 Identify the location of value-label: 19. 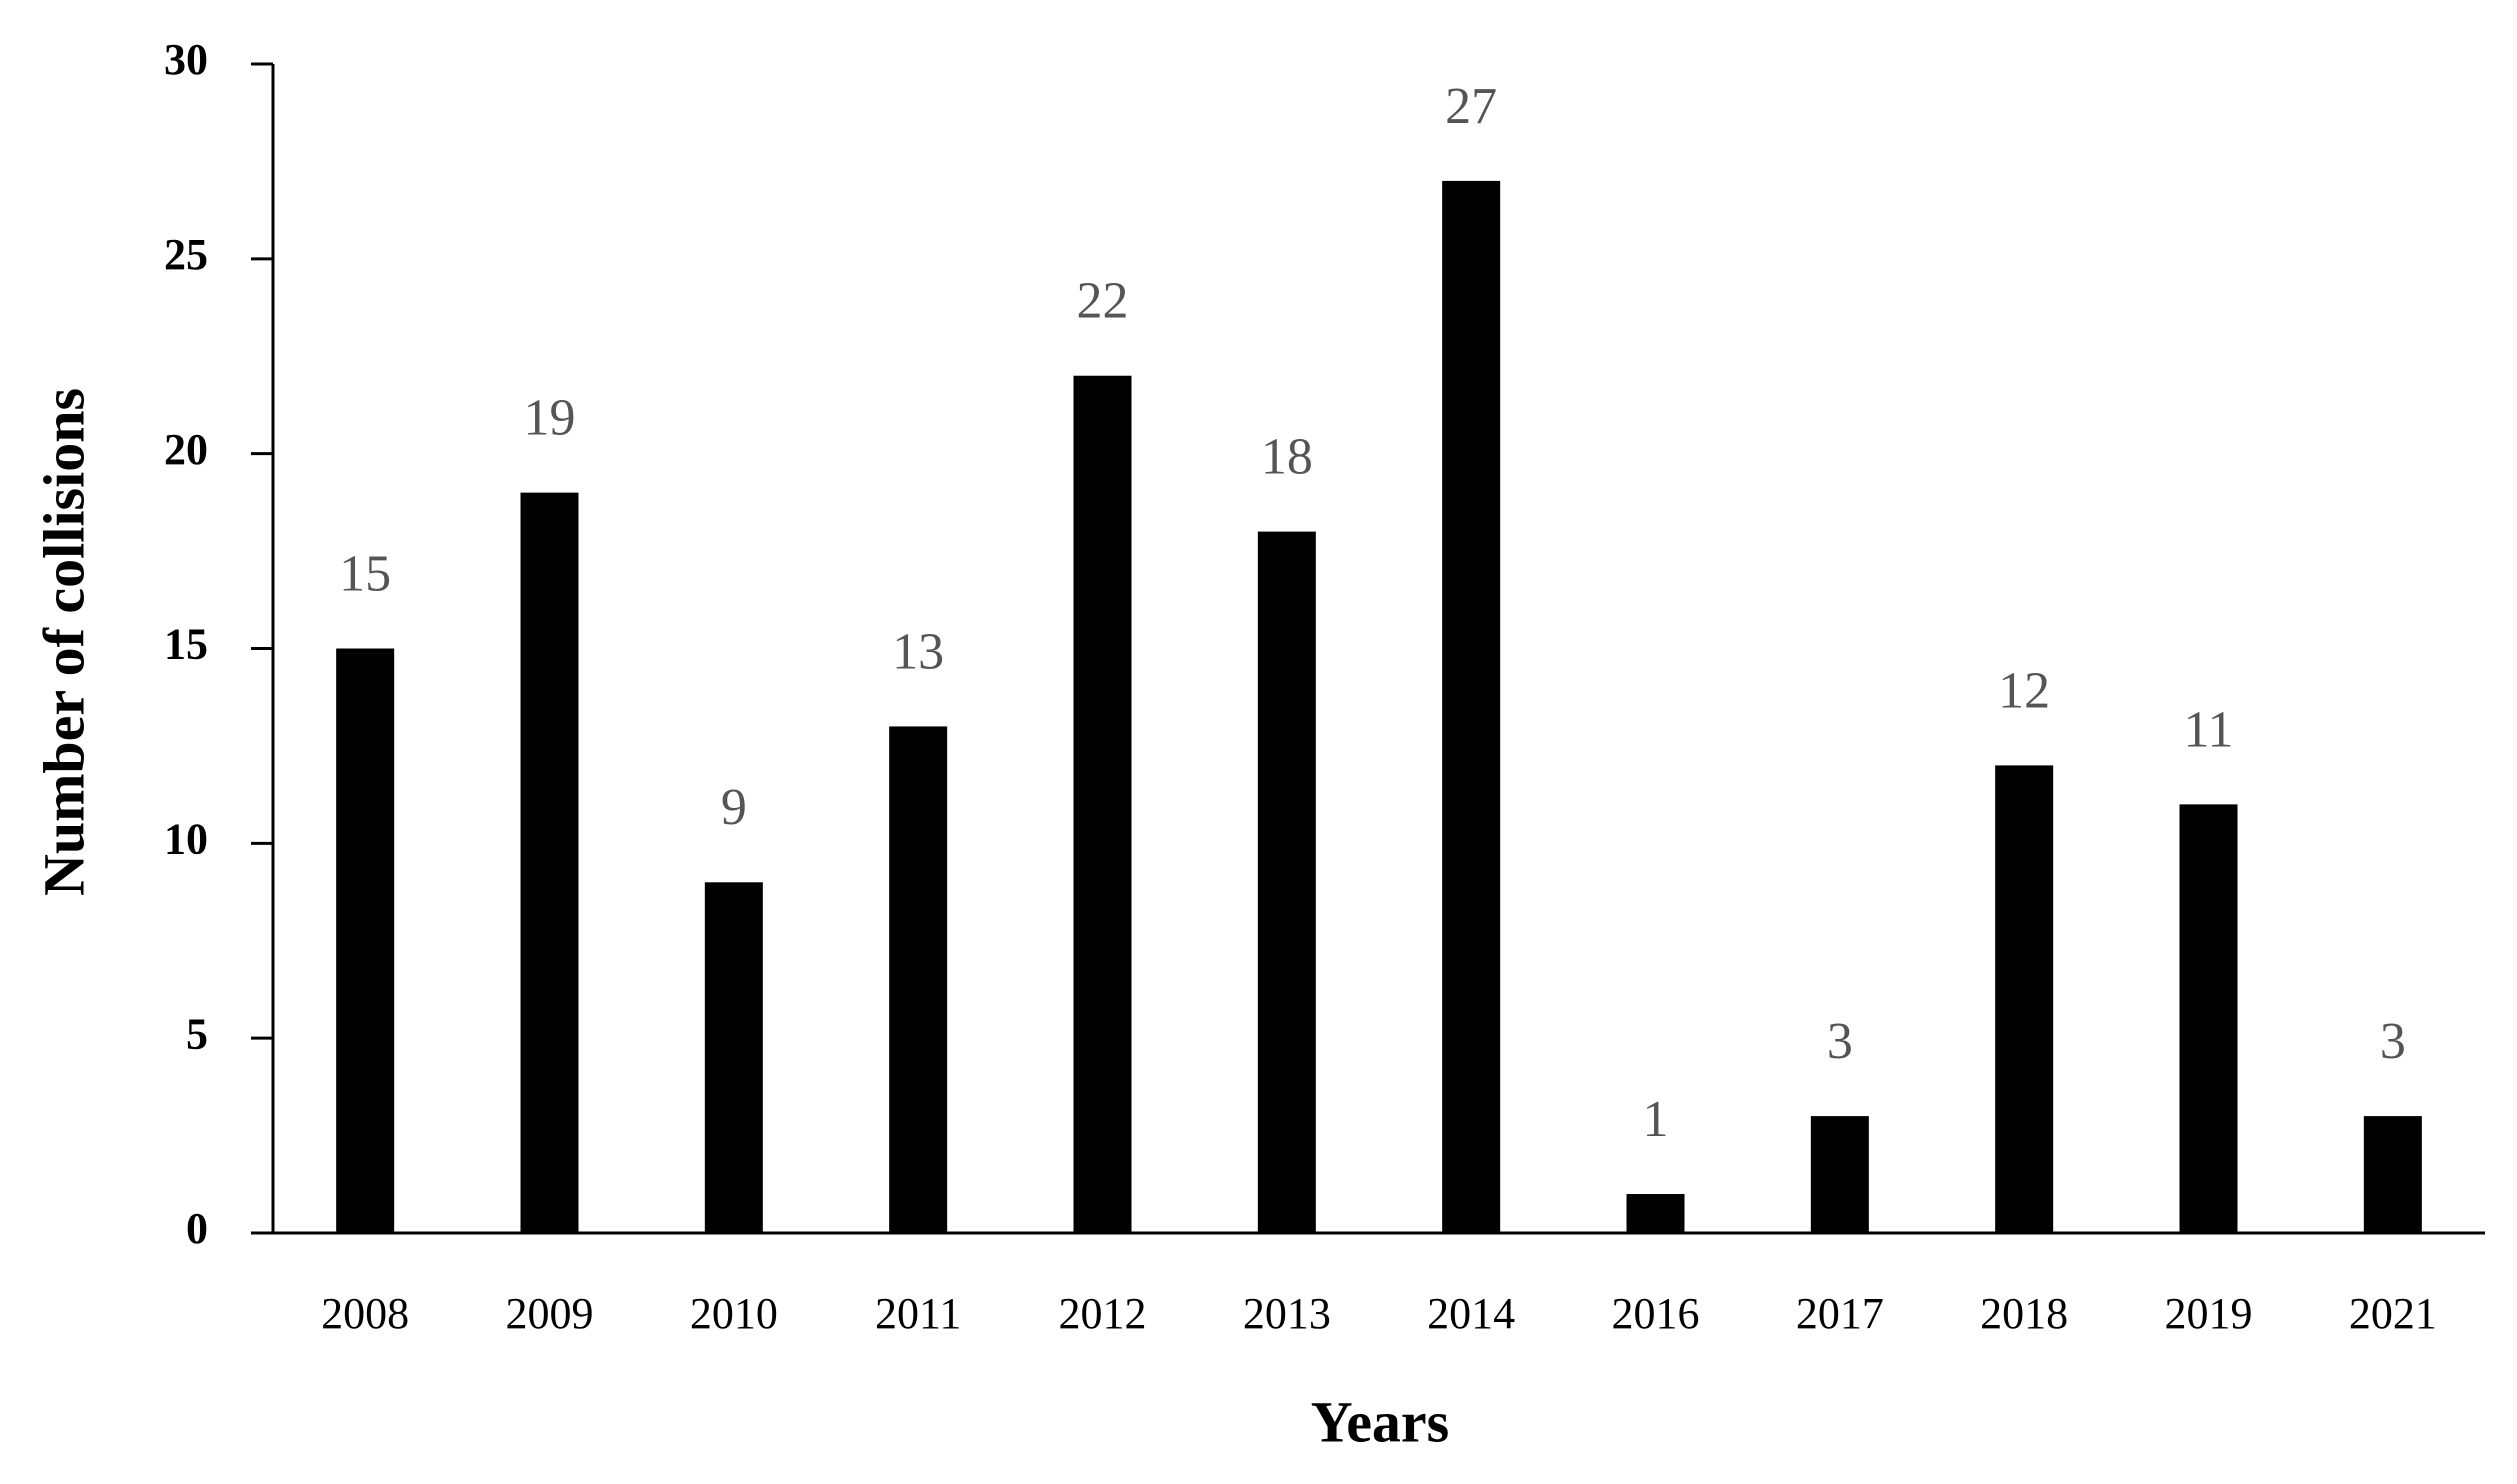
(550, 418).